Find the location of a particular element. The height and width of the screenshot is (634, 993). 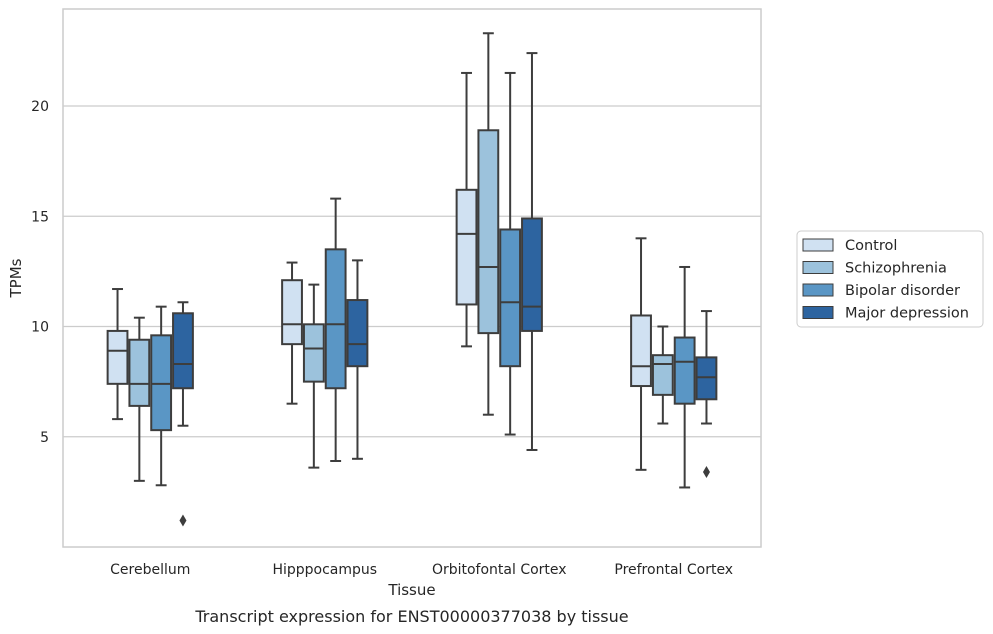

legend-label: Bipolar disorder is located at coordinates (902, 291).